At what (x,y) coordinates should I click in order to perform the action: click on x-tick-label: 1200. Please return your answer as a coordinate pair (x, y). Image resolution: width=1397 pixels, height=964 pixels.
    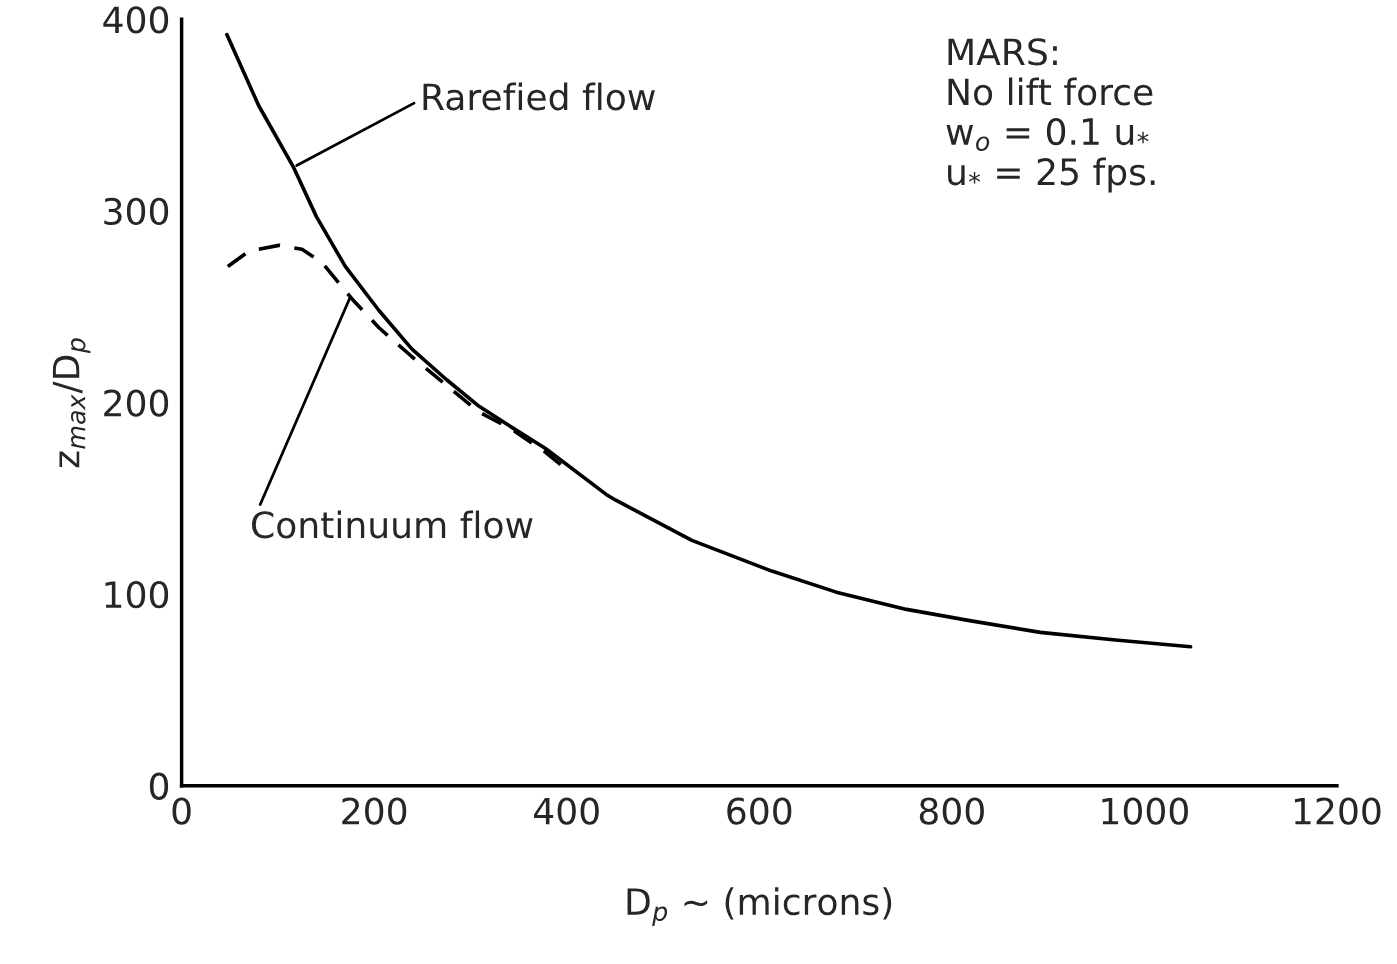
    Looking at the image, I should click on (1337, 811).